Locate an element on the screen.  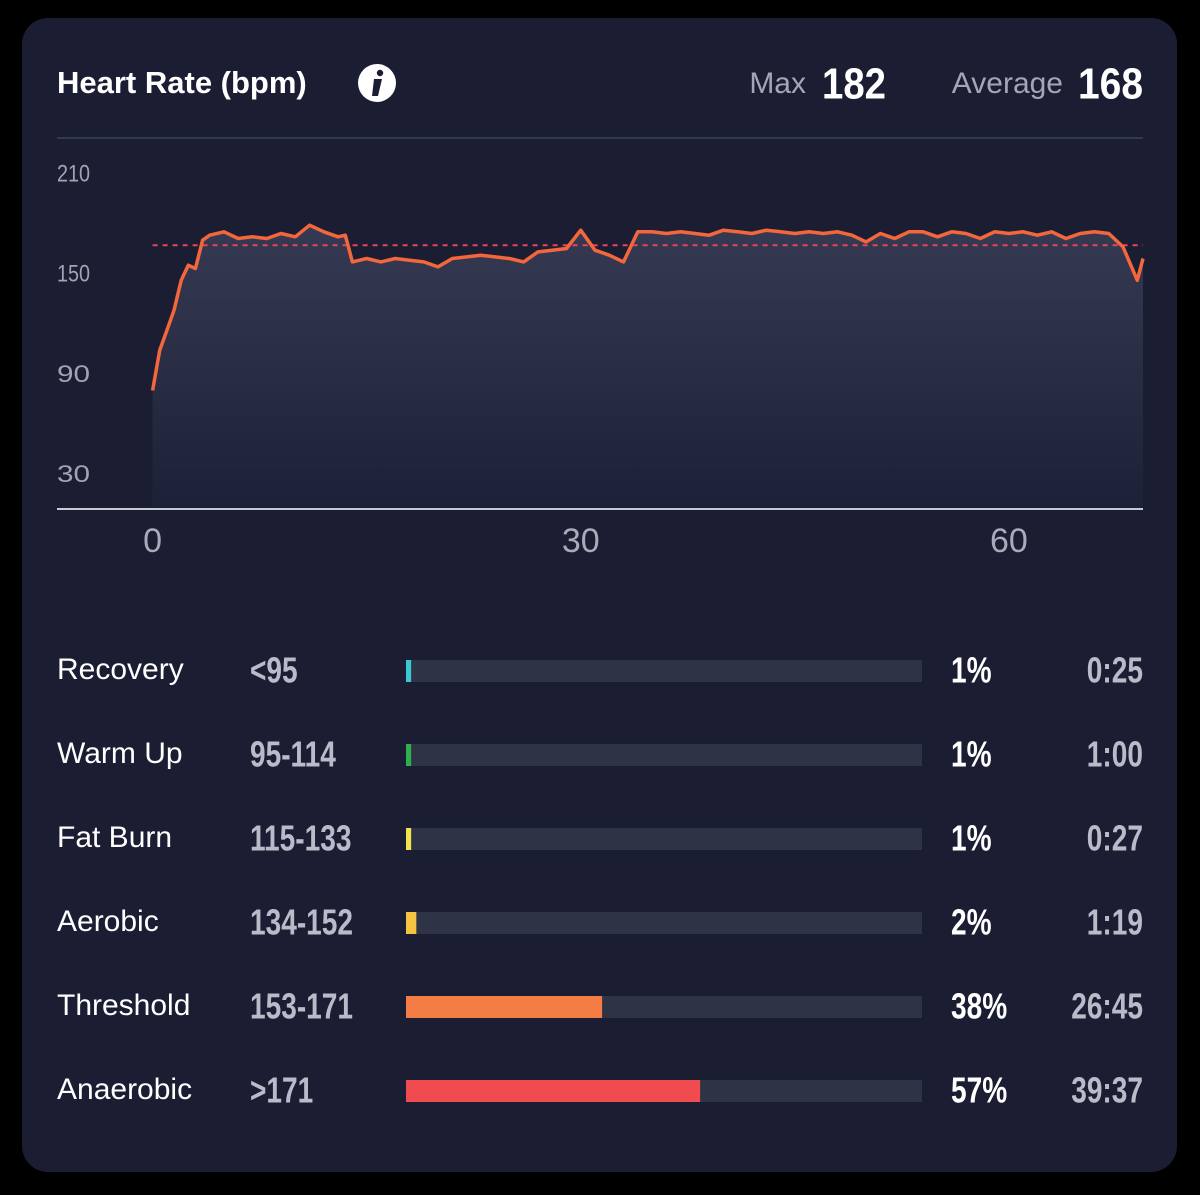
zone-range: 95-114 is located at coordinates (293, 754).